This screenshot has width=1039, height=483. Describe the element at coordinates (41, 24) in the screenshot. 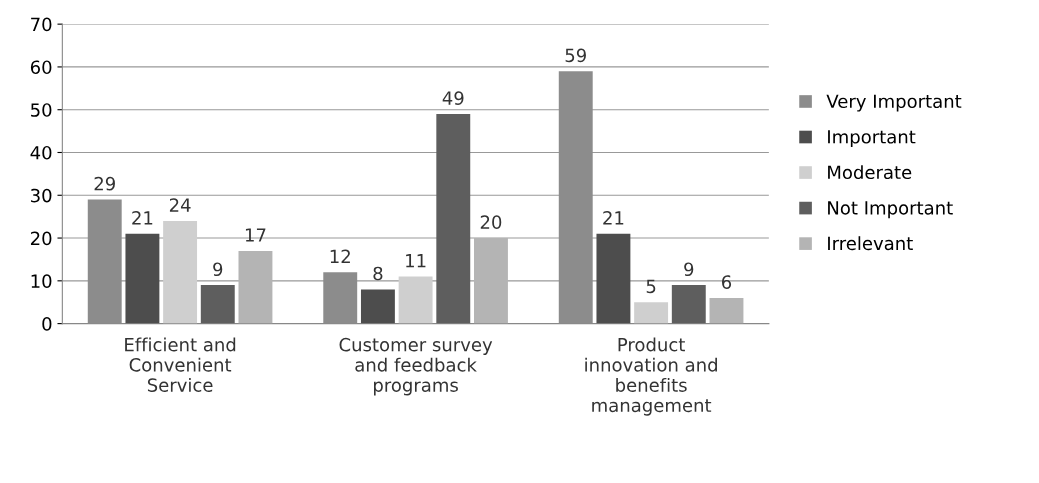

I see `y-tick-label: 70` at that location.